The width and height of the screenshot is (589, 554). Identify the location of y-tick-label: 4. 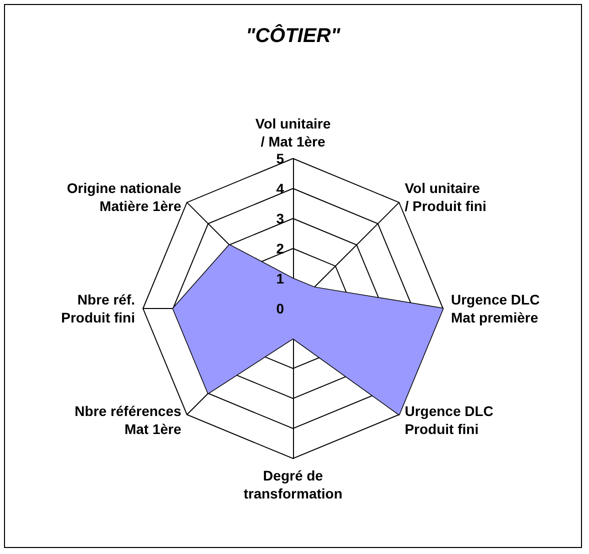
(280, 188).